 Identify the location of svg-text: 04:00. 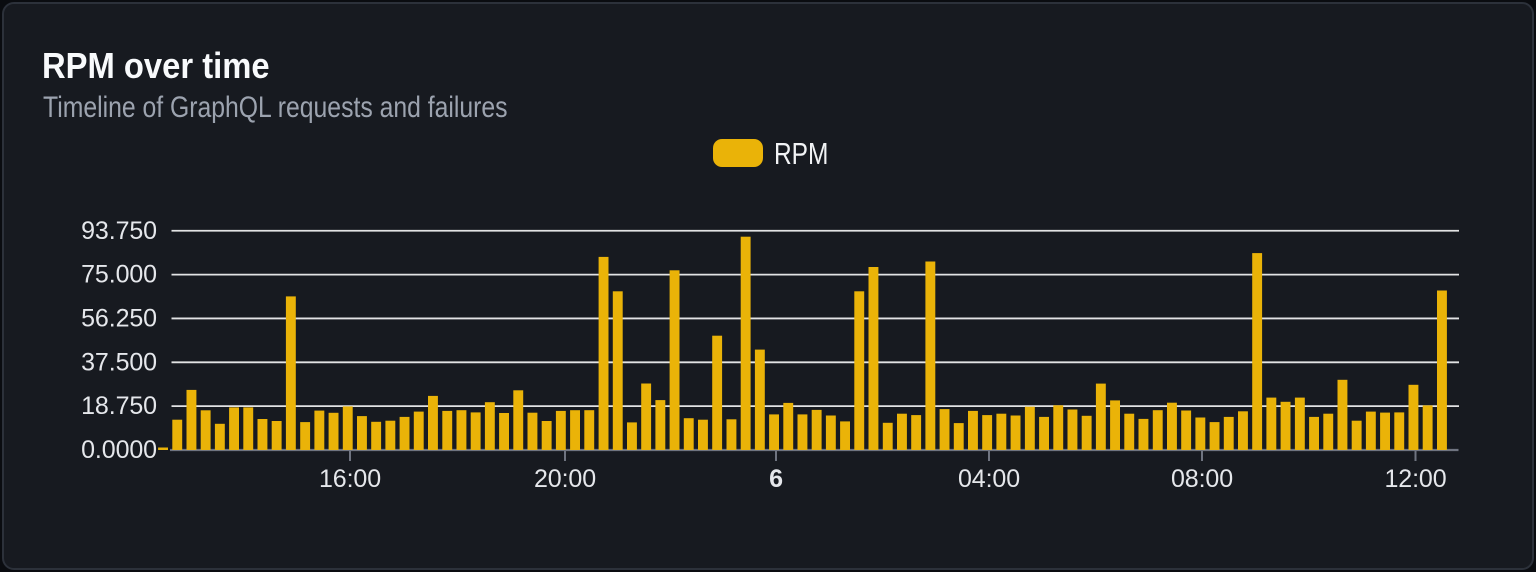
(989, 479).